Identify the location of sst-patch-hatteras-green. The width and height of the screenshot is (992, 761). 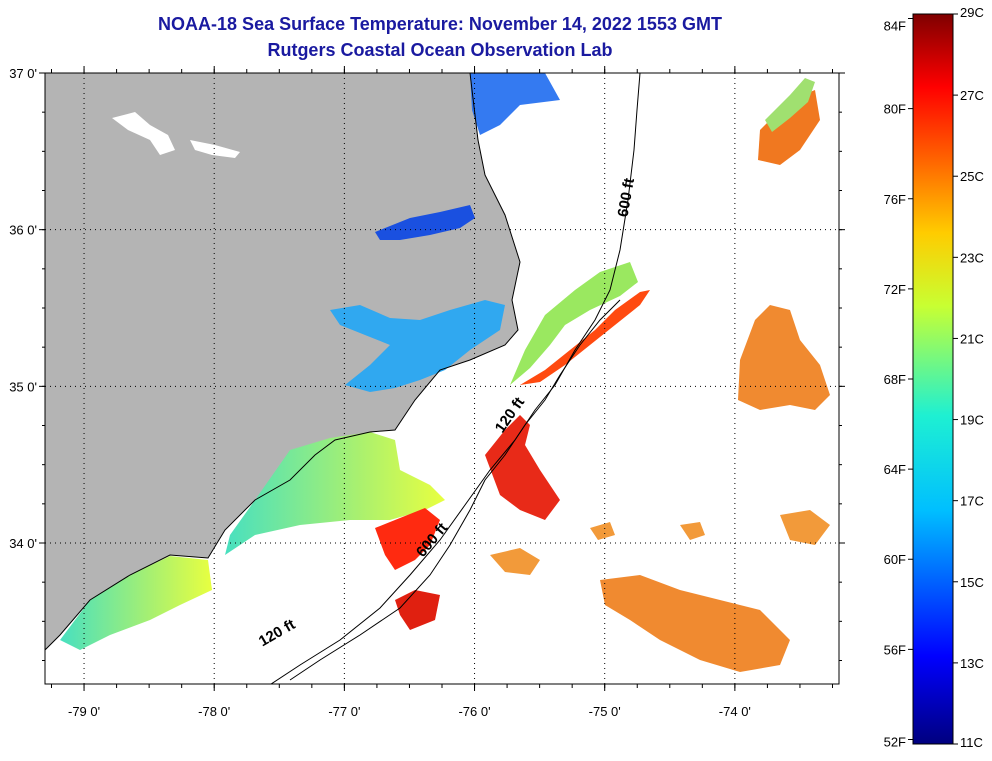
(574, 323).